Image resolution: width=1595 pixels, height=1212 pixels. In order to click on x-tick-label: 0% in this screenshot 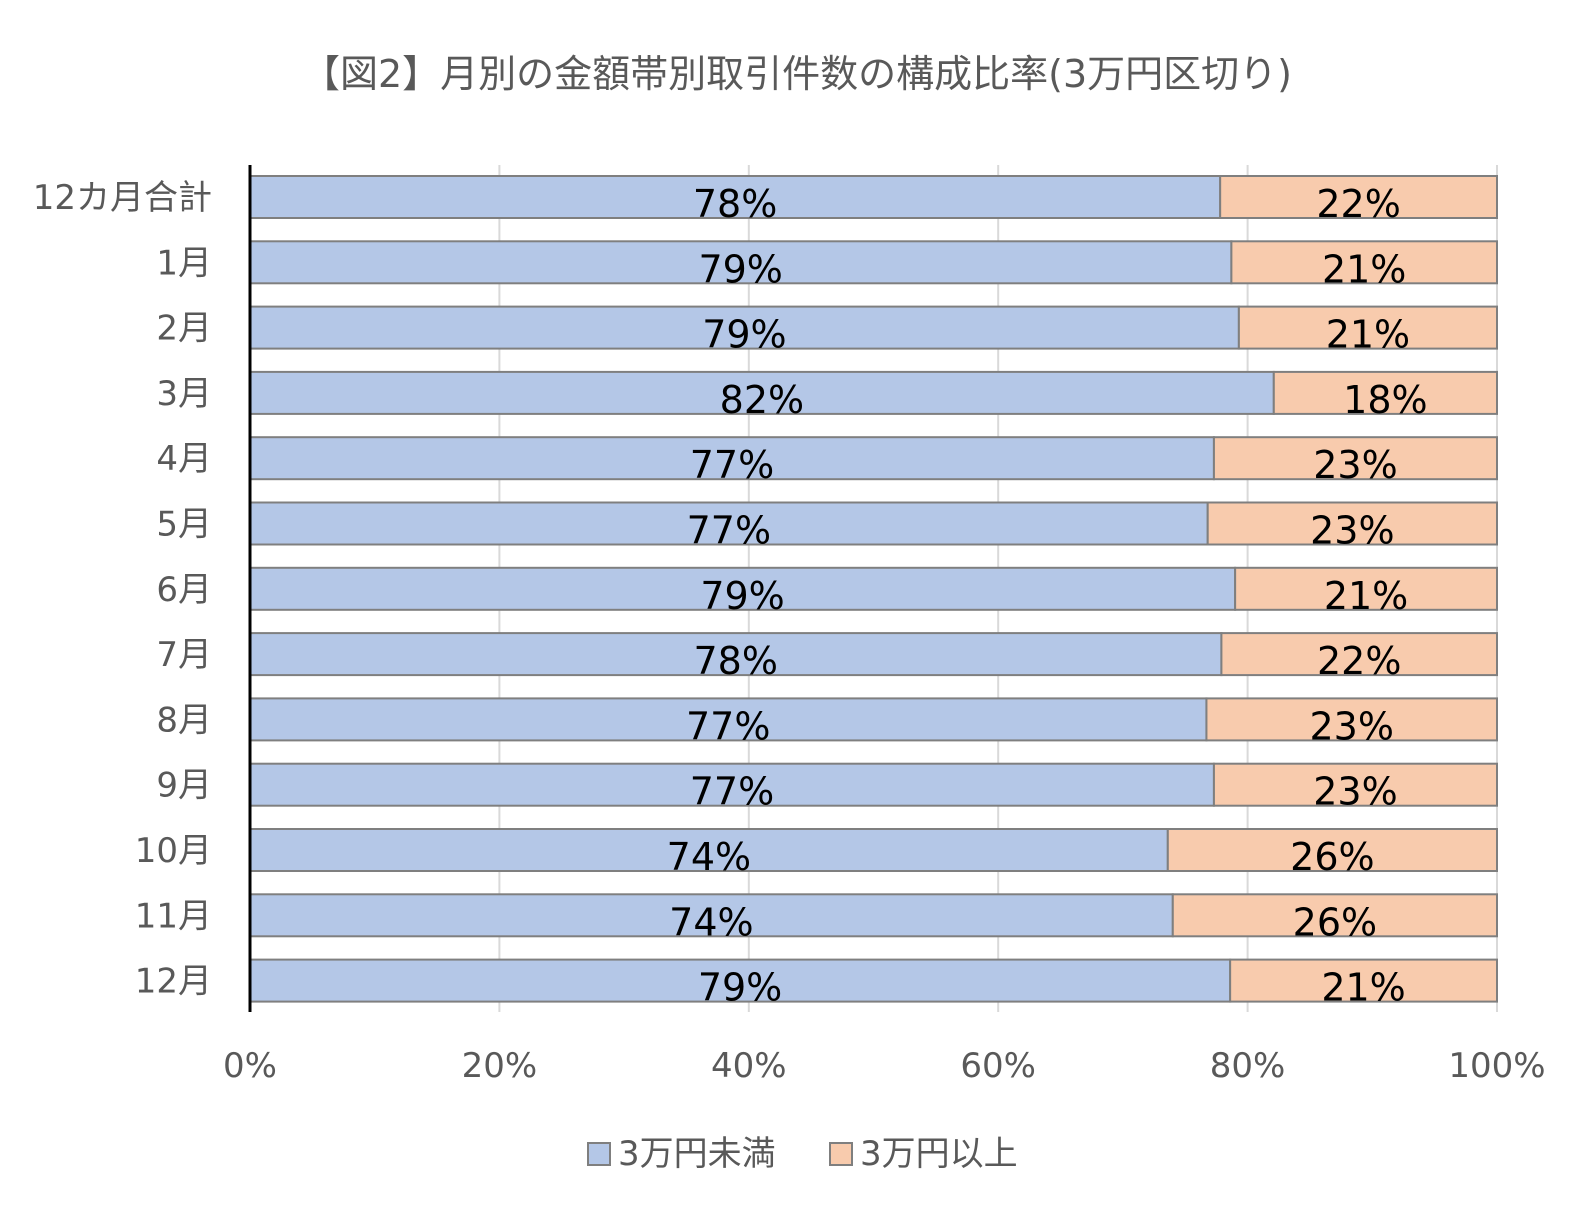, I will do `click(250, 1066)`.